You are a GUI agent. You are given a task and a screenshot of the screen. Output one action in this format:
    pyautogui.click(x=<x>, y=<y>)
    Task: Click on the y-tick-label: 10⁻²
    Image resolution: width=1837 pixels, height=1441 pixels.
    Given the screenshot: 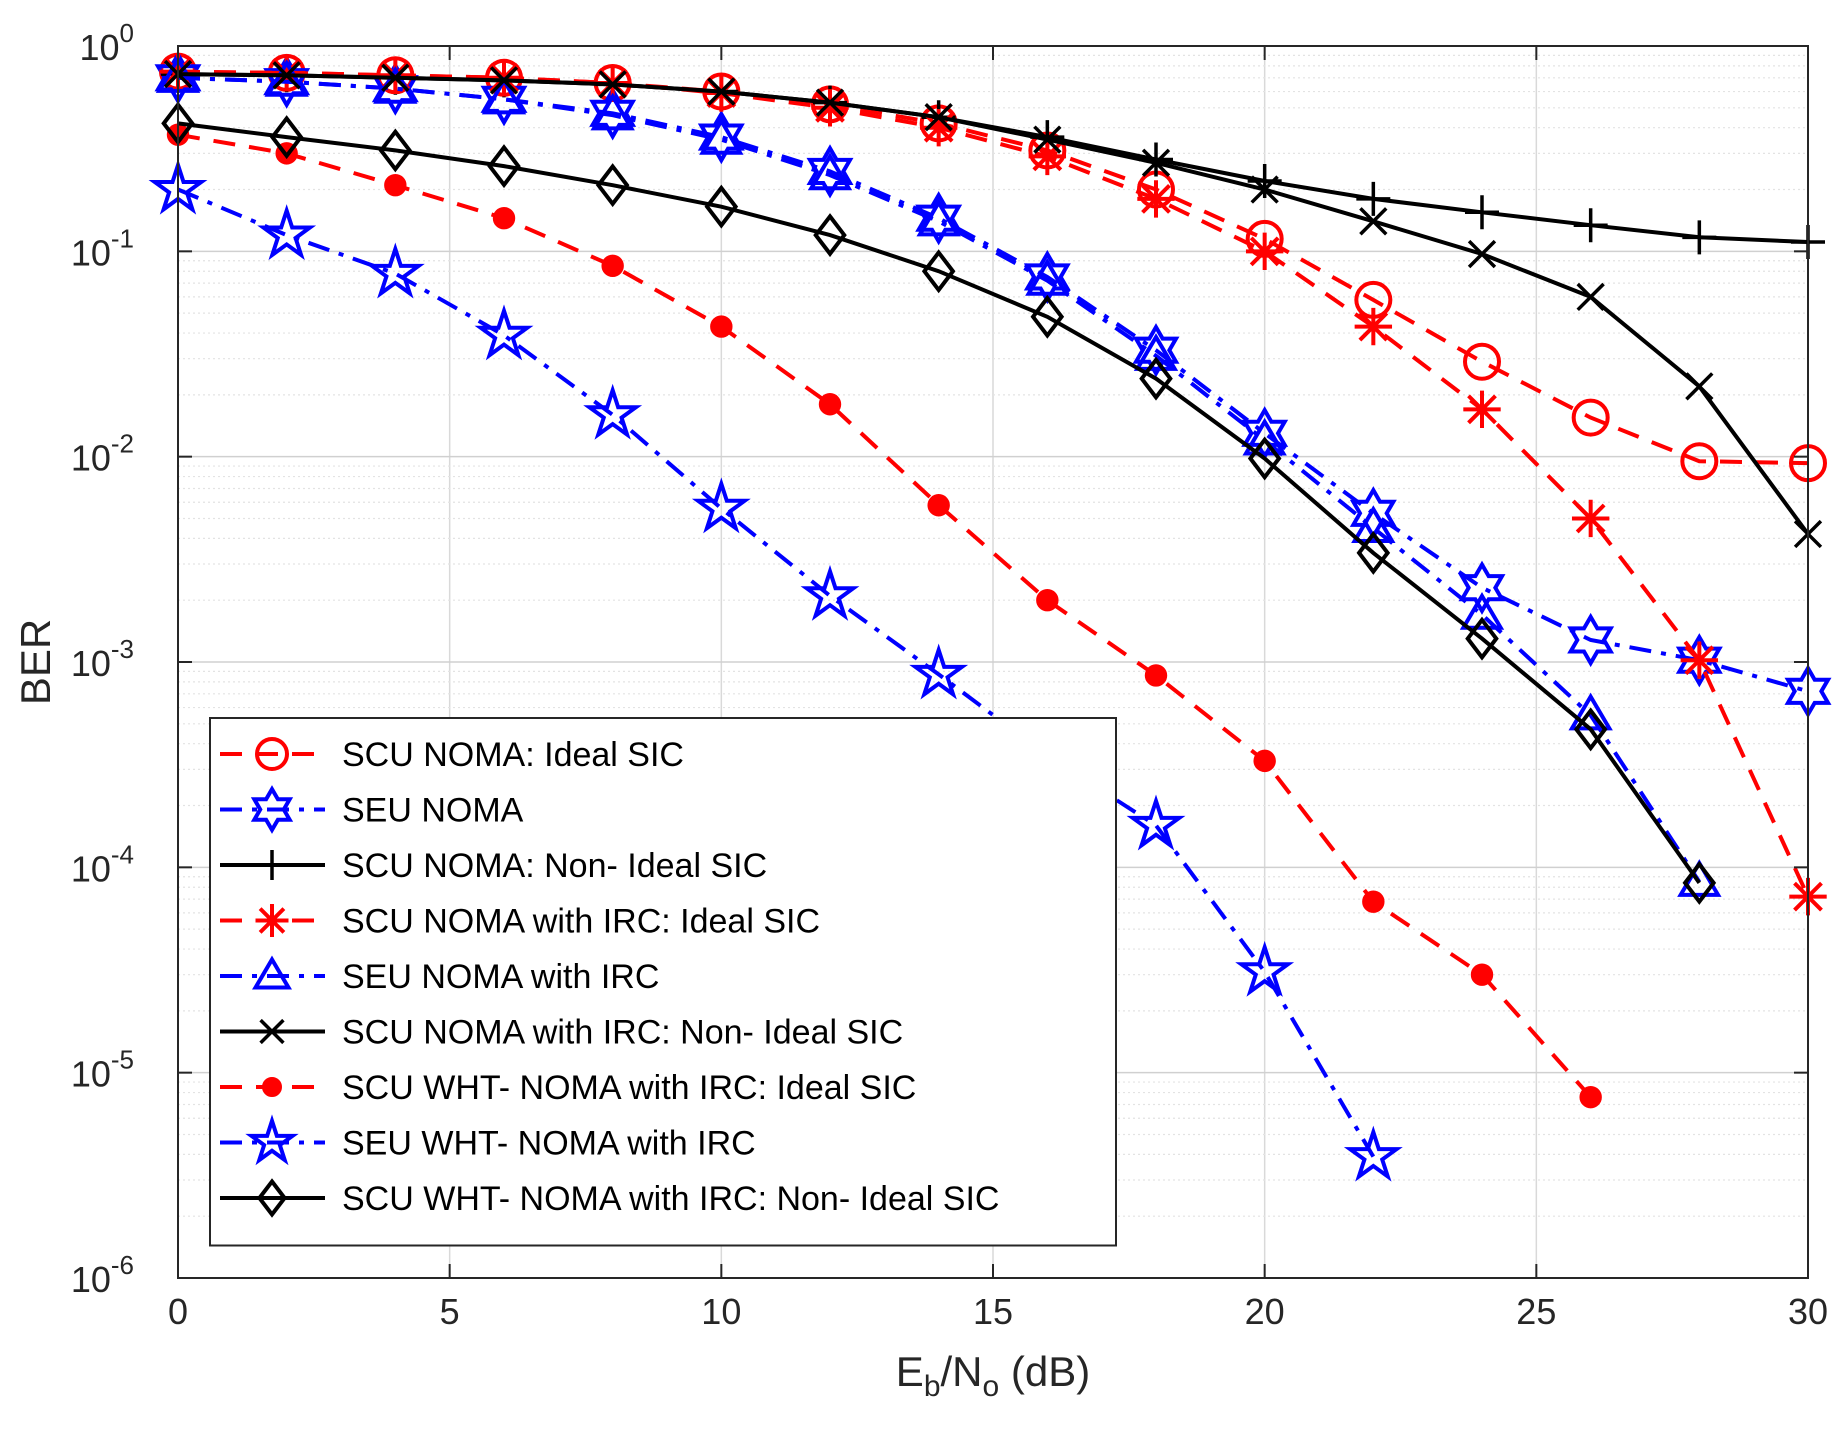 What is the action you would take?
    pyautogui.click(x=102, y=454)
    